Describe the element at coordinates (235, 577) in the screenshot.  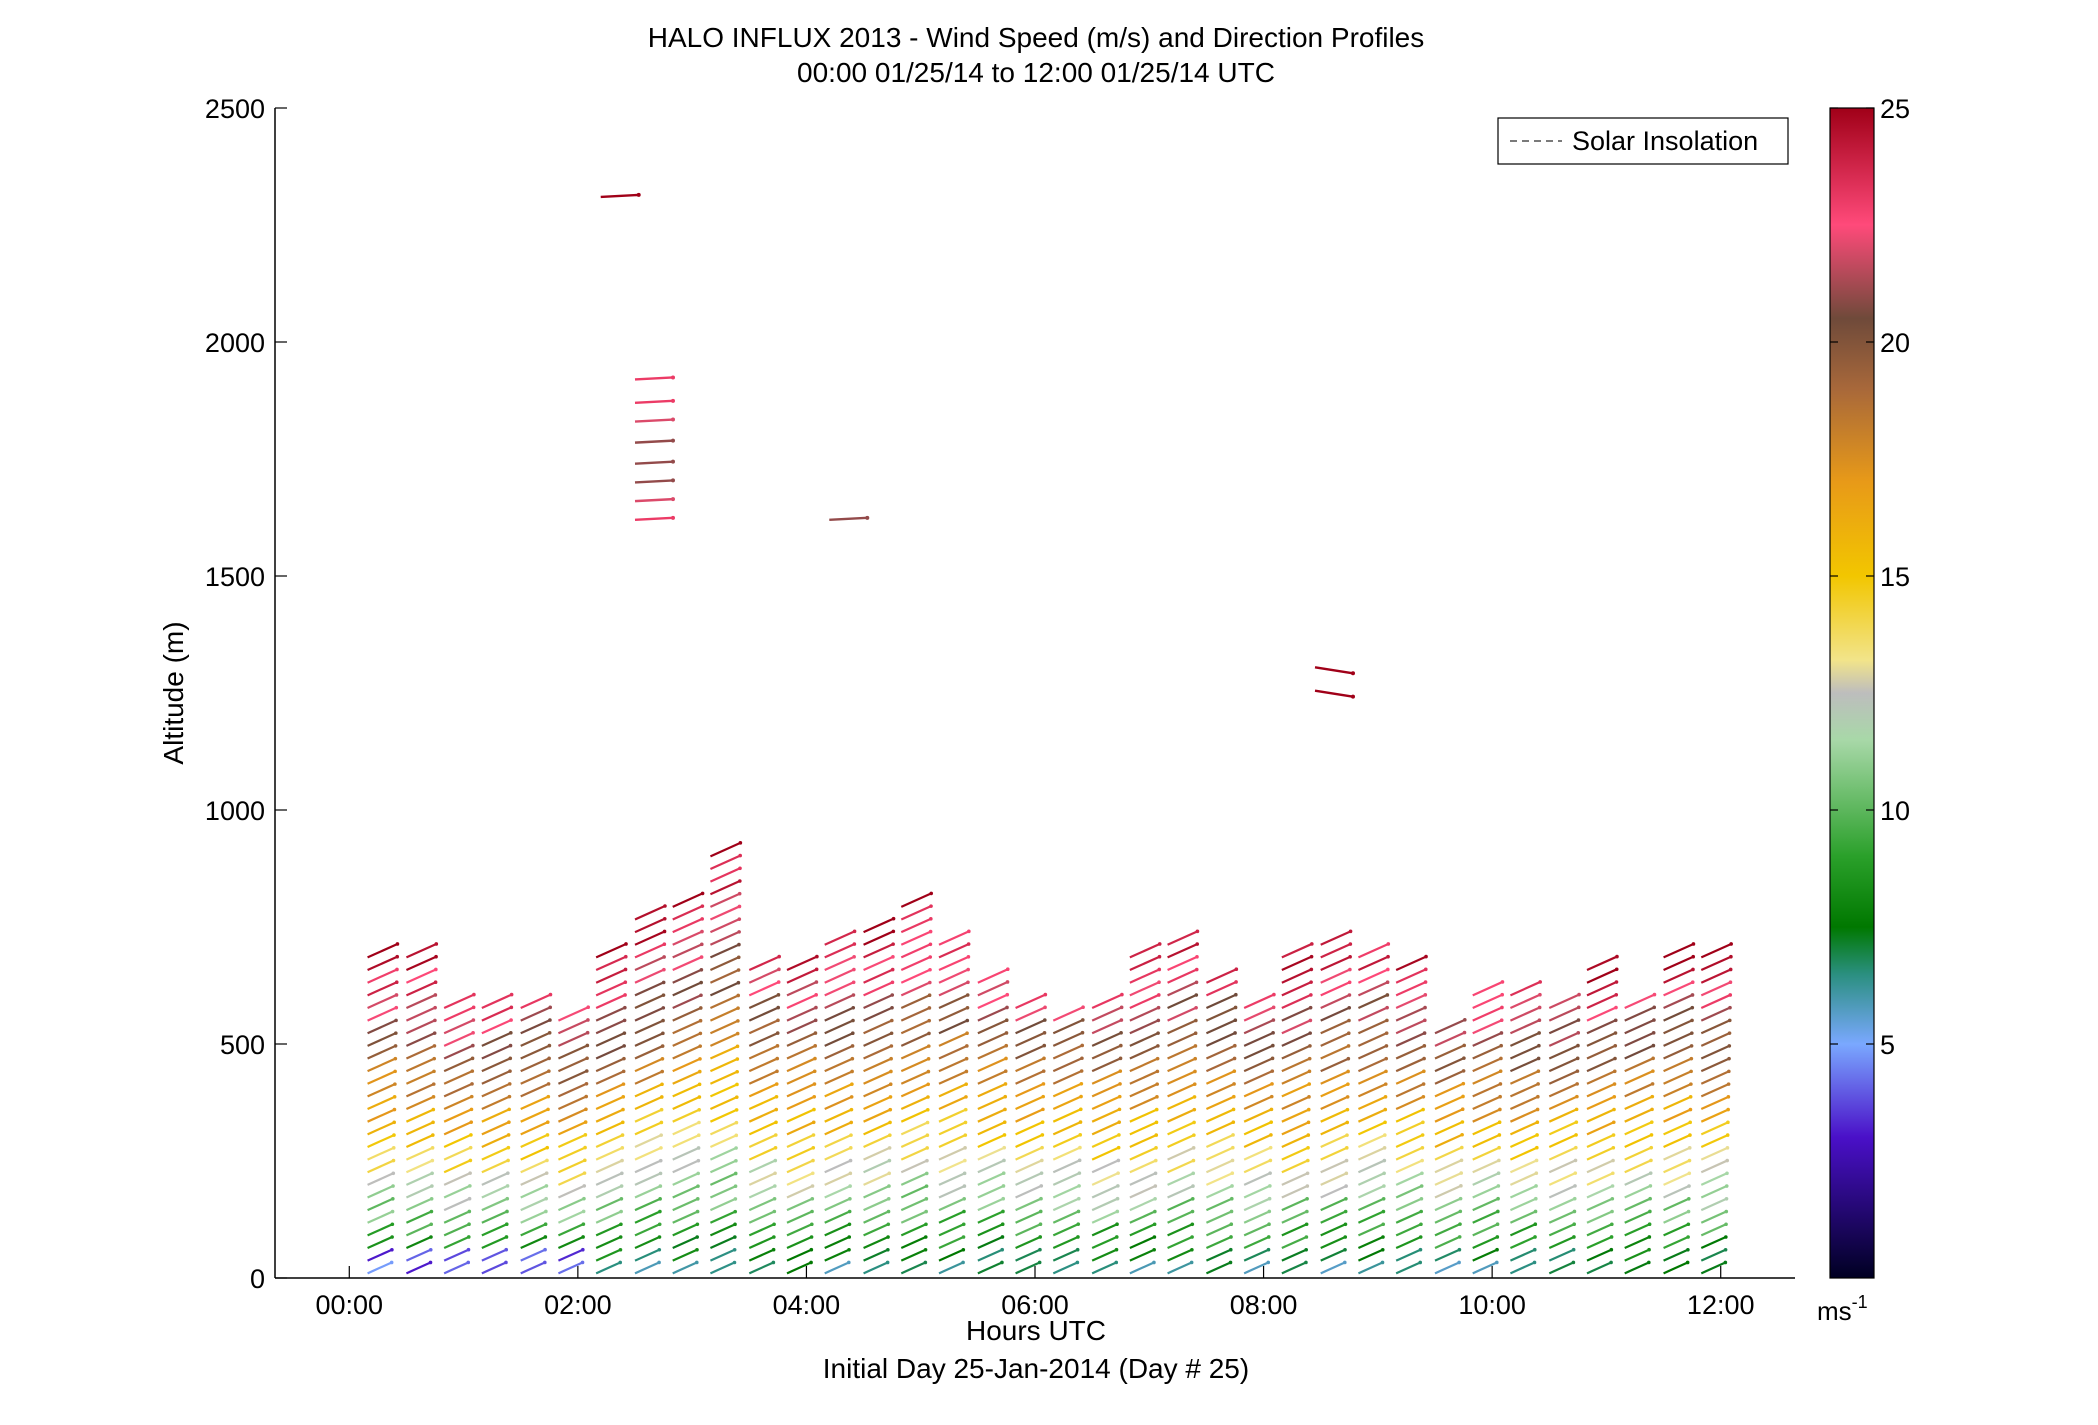
I see `y-tick-label: 1500` at that location.